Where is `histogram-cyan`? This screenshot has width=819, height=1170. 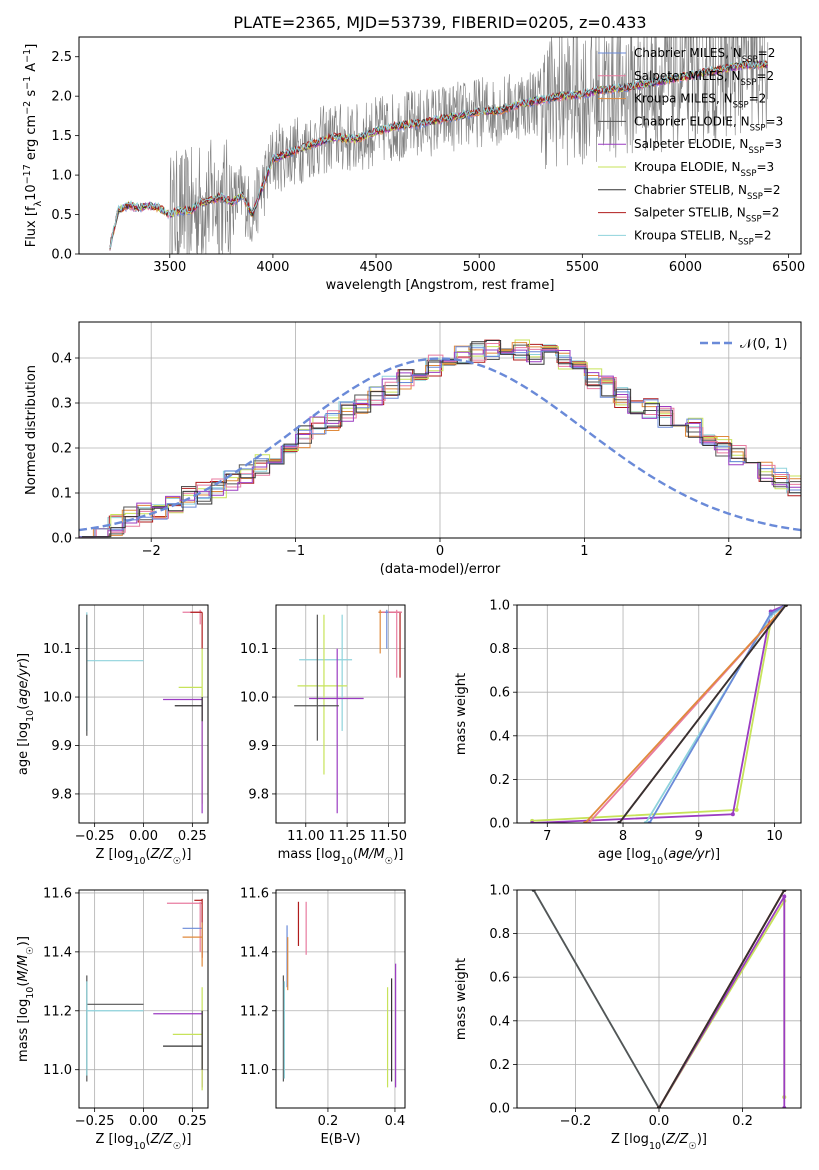
histogram-cyan is located at coordinates (440, 441).